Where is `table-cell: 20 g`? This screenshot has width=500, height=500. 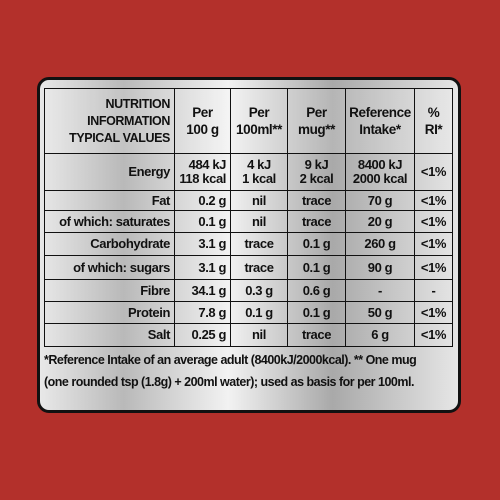 table-cell: 20 g is located at coordinates (380, 221).